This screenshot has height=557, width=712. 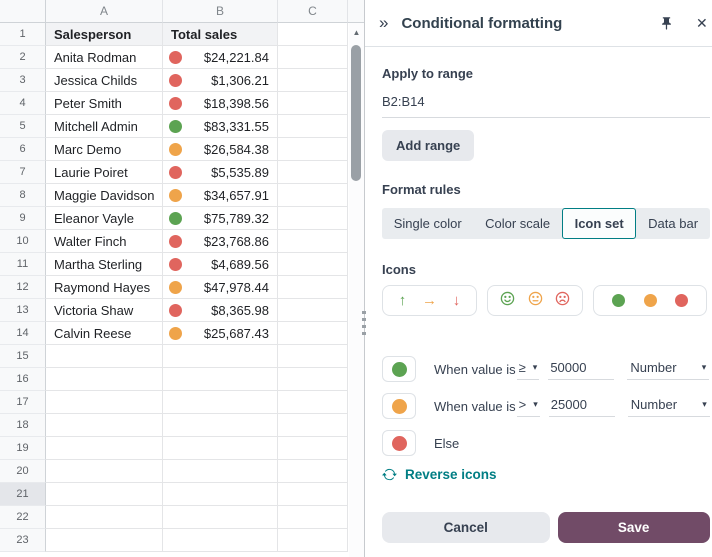 I want to click on scrollbar-thumb, so click(x=356, y=113).